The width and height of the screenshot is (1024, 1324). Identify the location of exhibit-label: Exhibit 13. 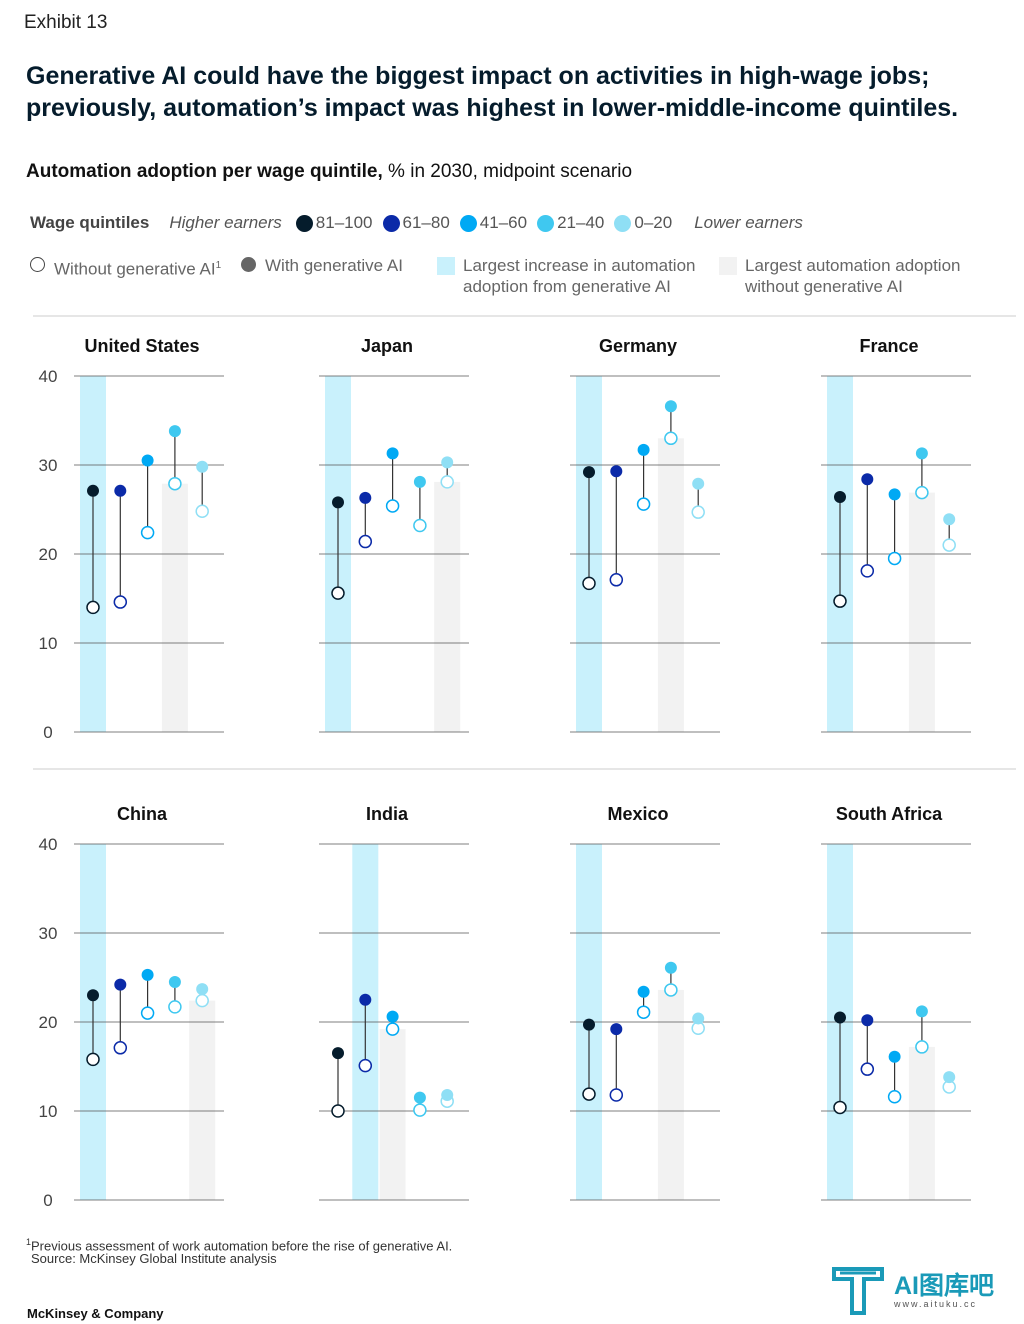
(66, 22).